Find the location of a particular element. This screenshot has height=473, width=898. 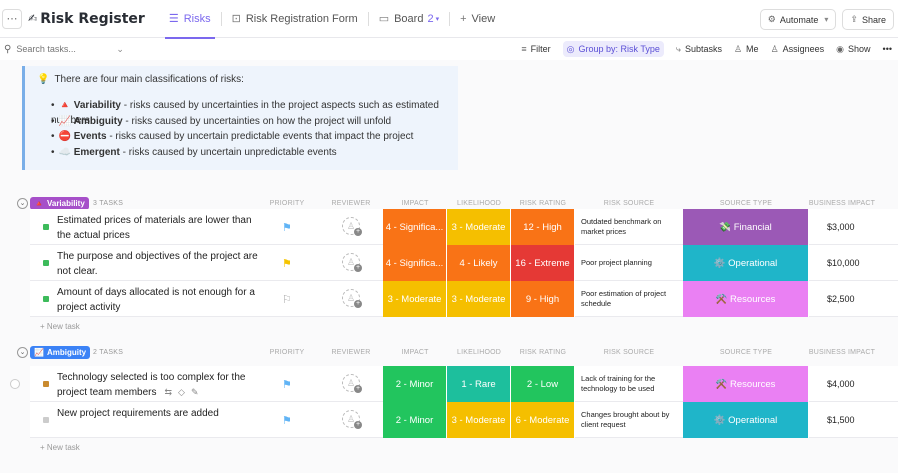

business-impact-cell: $1,500 is located at coordinates (841, 420).